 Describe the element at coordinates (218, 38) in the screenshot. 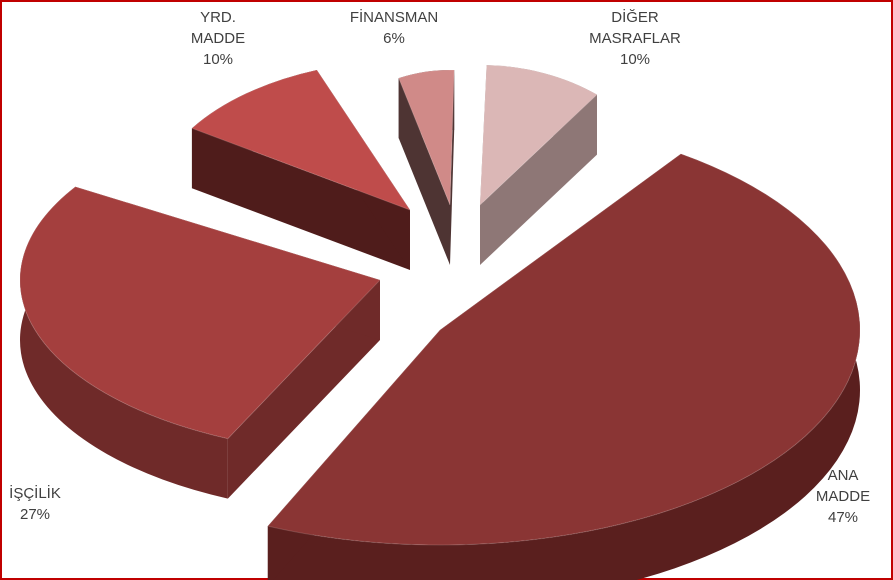

I see `slice-label: YRD. MADDE 10%` at that location.